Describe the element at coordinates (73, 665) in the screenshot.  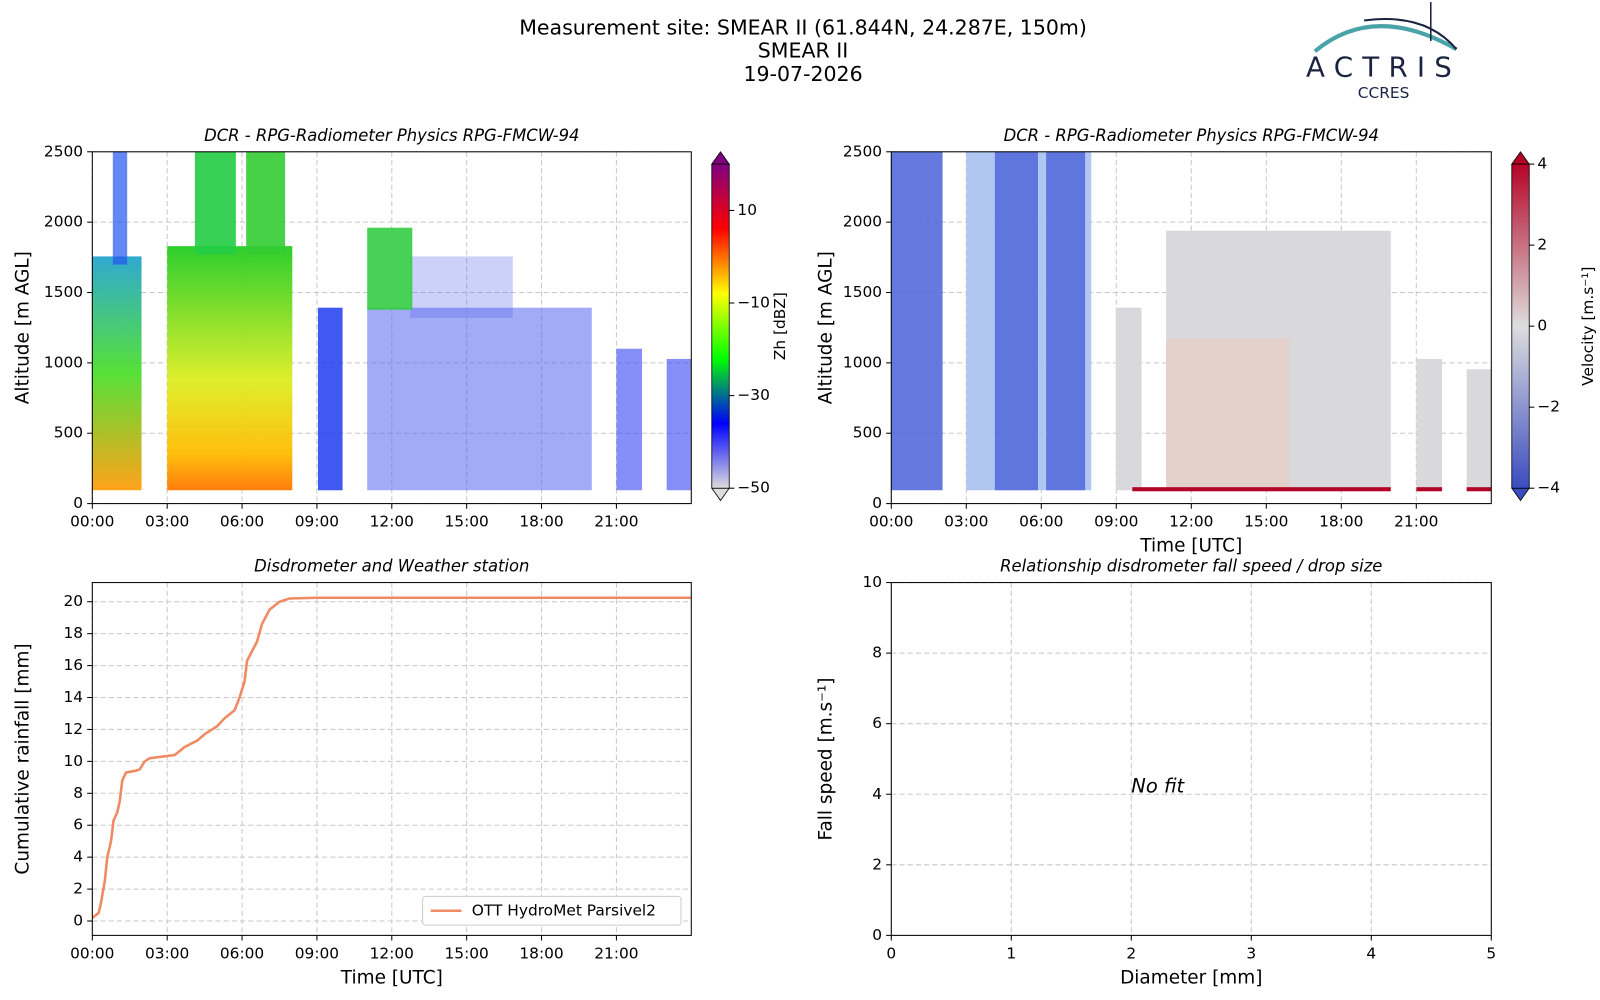
I see `y-tick-label: 16` at that location.